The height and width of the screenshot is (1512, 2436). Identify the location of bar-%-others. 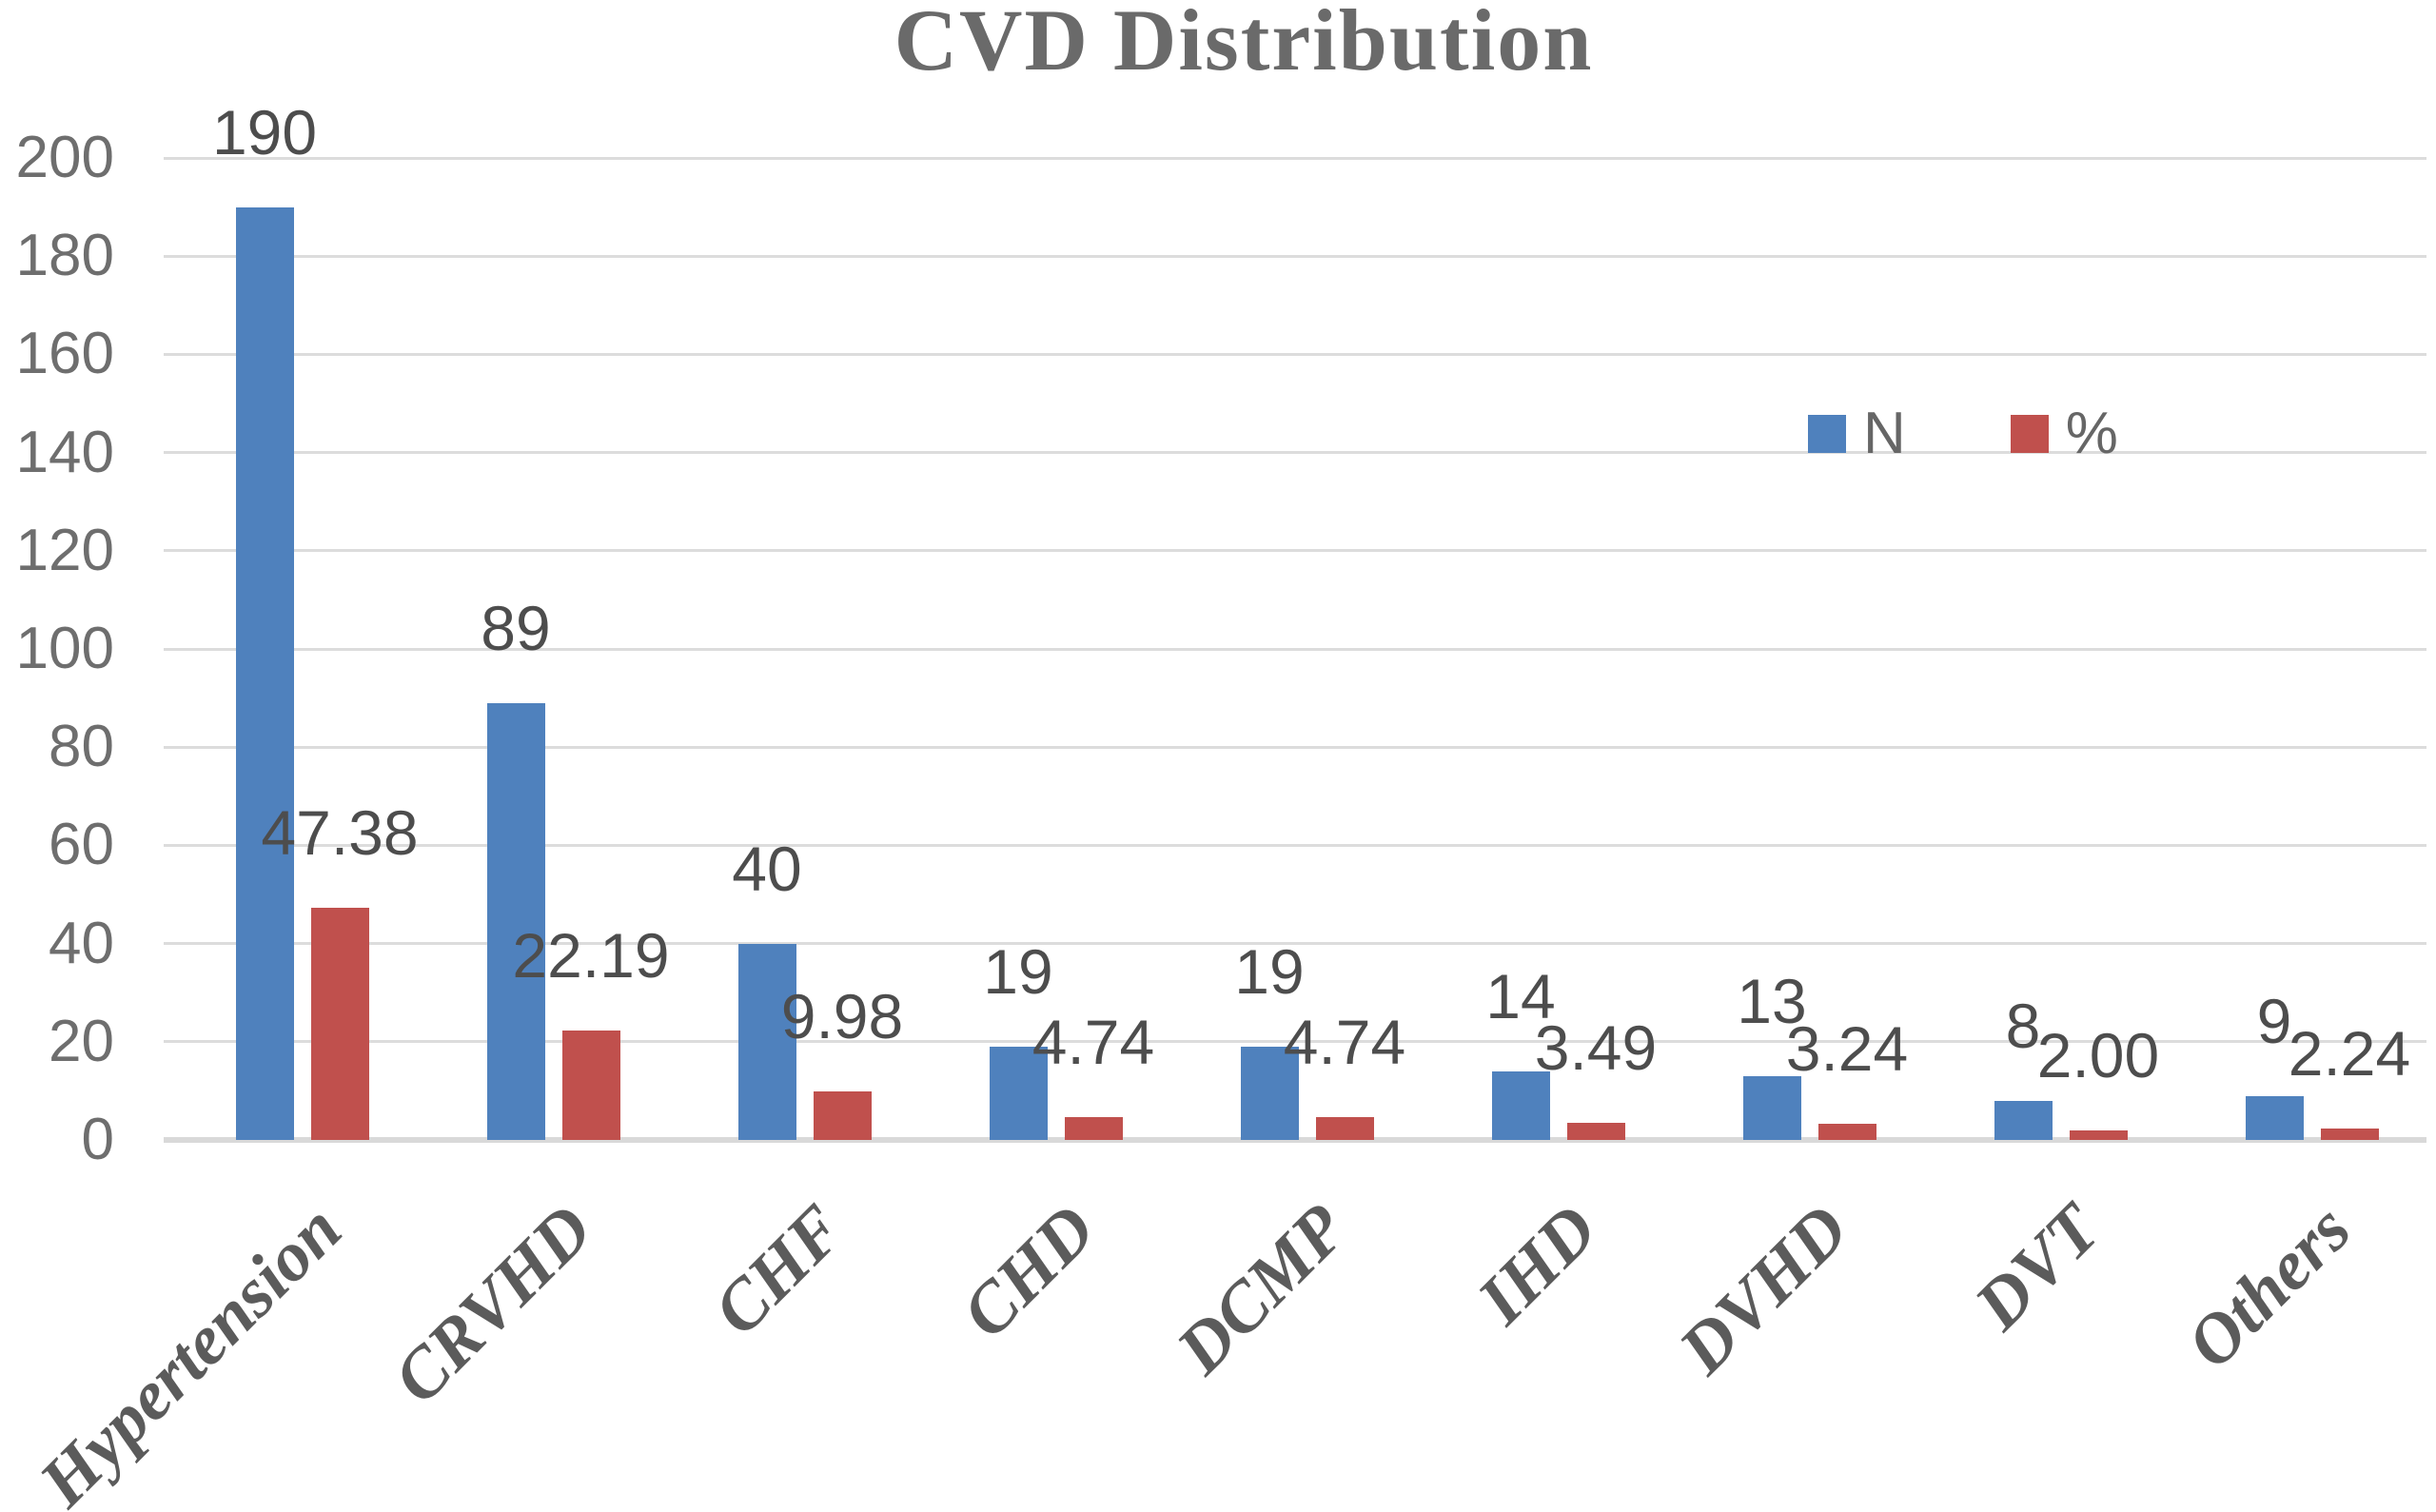
(2350, 1134).